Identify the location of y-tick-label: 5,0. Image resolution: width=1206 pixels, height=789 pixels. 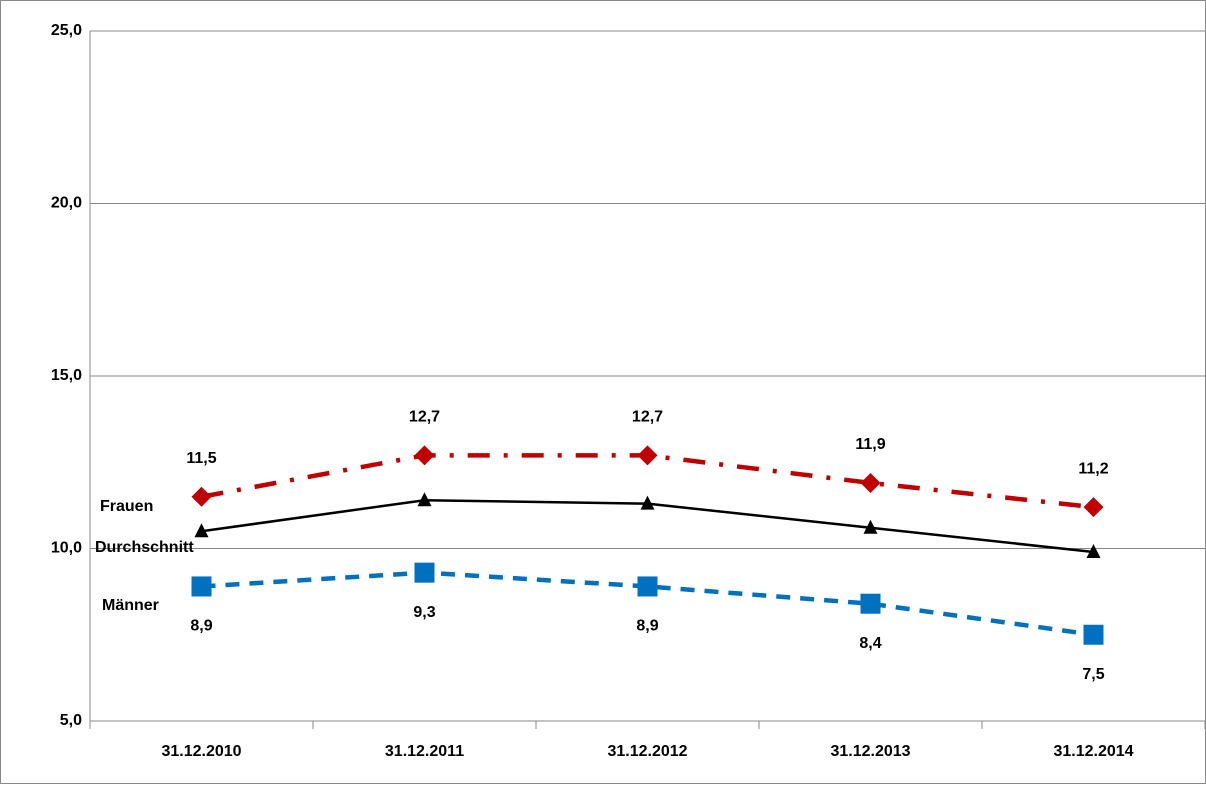
(71, 720).